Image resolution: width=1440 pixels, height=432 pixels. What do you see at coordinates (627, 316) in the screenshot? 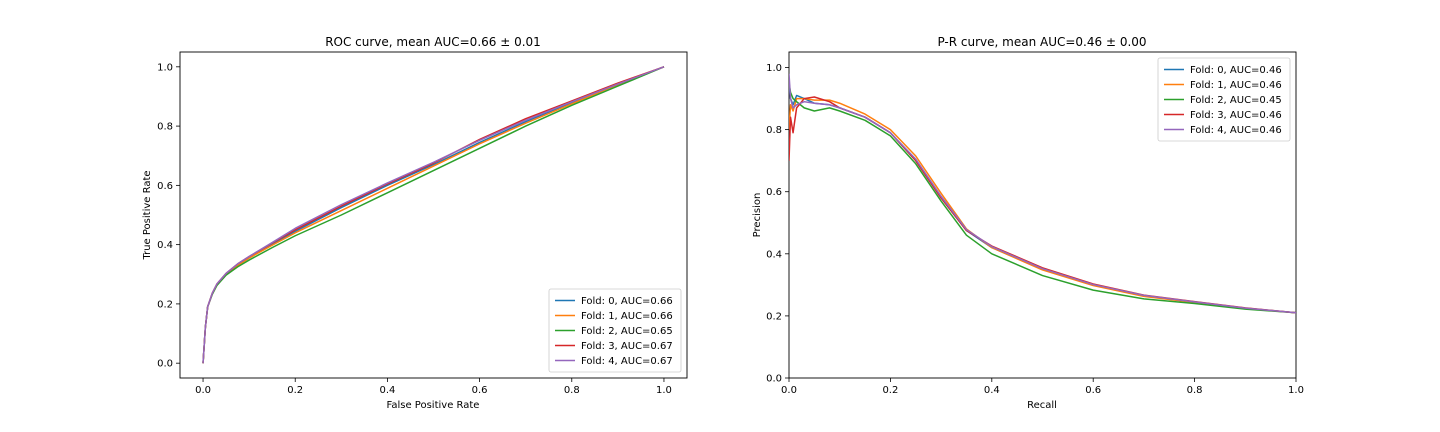
I see `roc-legend-label-fold-1: Fold: 1, AUC=0.66` at bounding box center [627, 316].